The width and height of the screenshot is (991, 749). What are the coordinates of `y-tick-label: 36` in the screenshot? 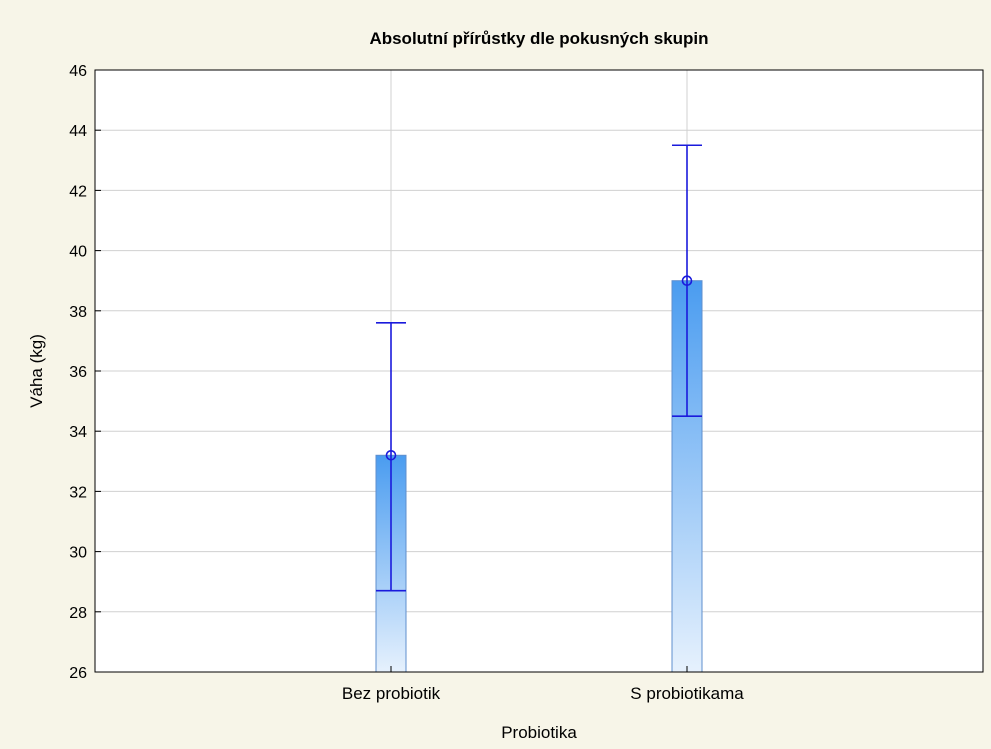 It's located at (78, 372).